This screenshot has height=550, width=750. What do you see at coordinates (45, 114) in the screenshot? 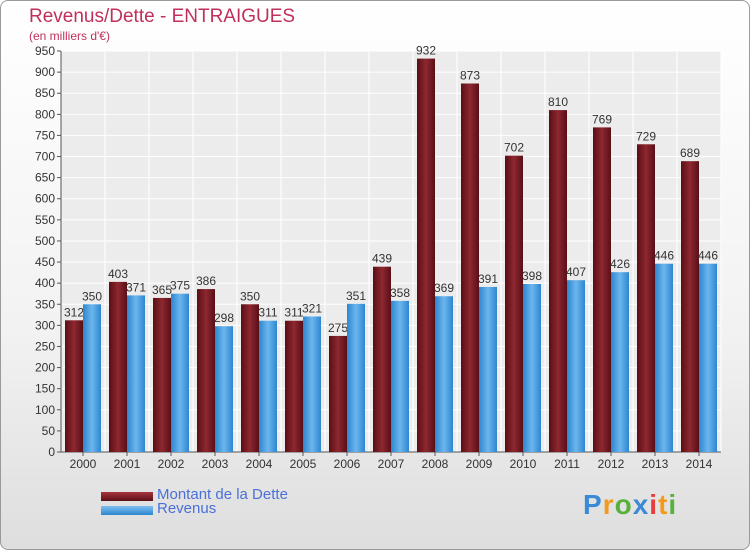
I see `y-tick-label: 800` at bounding box center [45, 114].